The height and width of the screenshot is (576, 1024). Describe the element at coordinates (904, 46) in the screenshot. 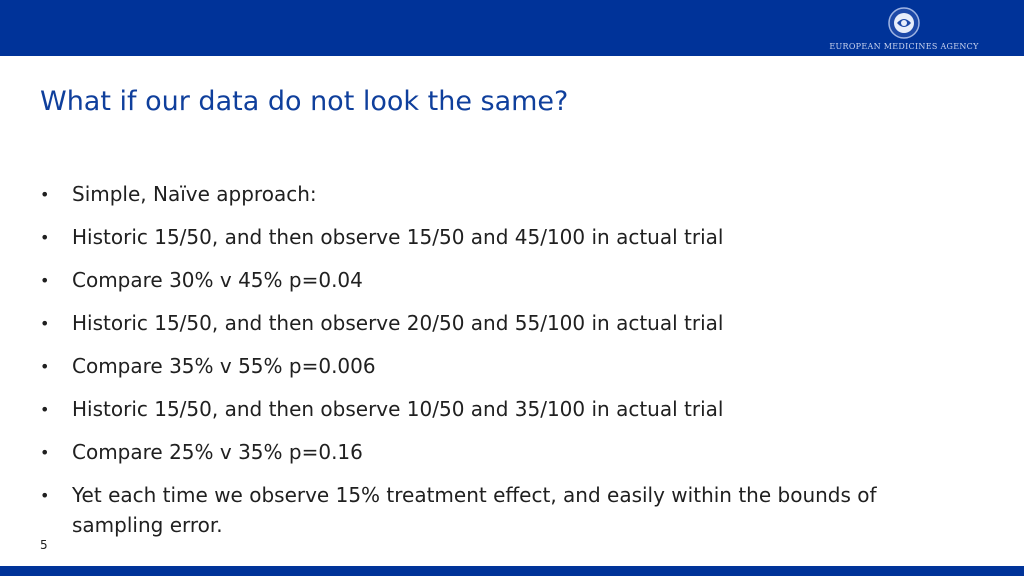

I see `ema-logo-text: EUROPEAN MEDICINES AGENCY` at that location.